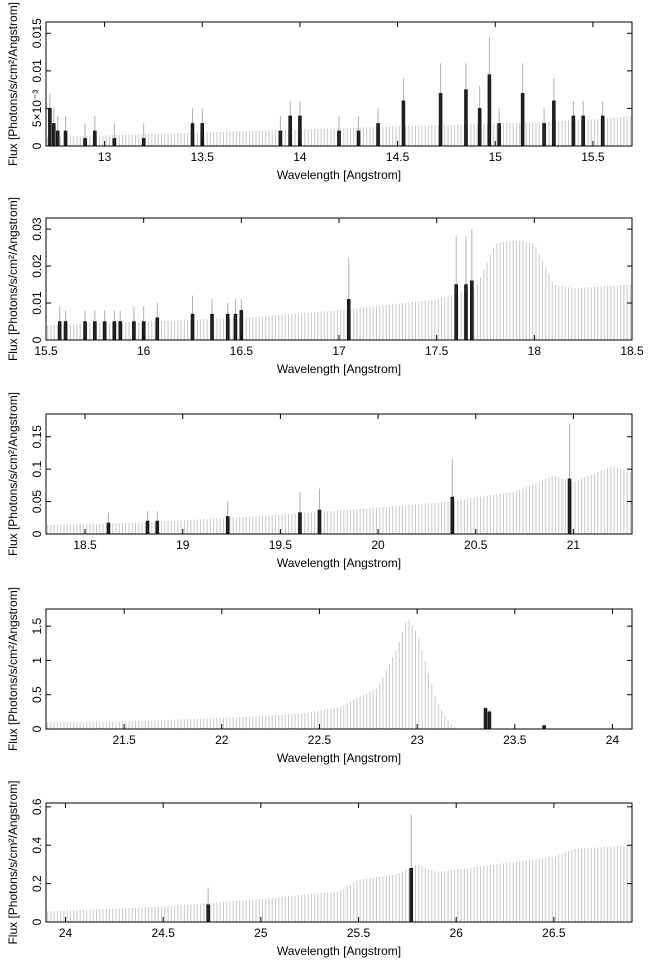  I want to click on y-tick-label: 1.5, so click(37, 625).